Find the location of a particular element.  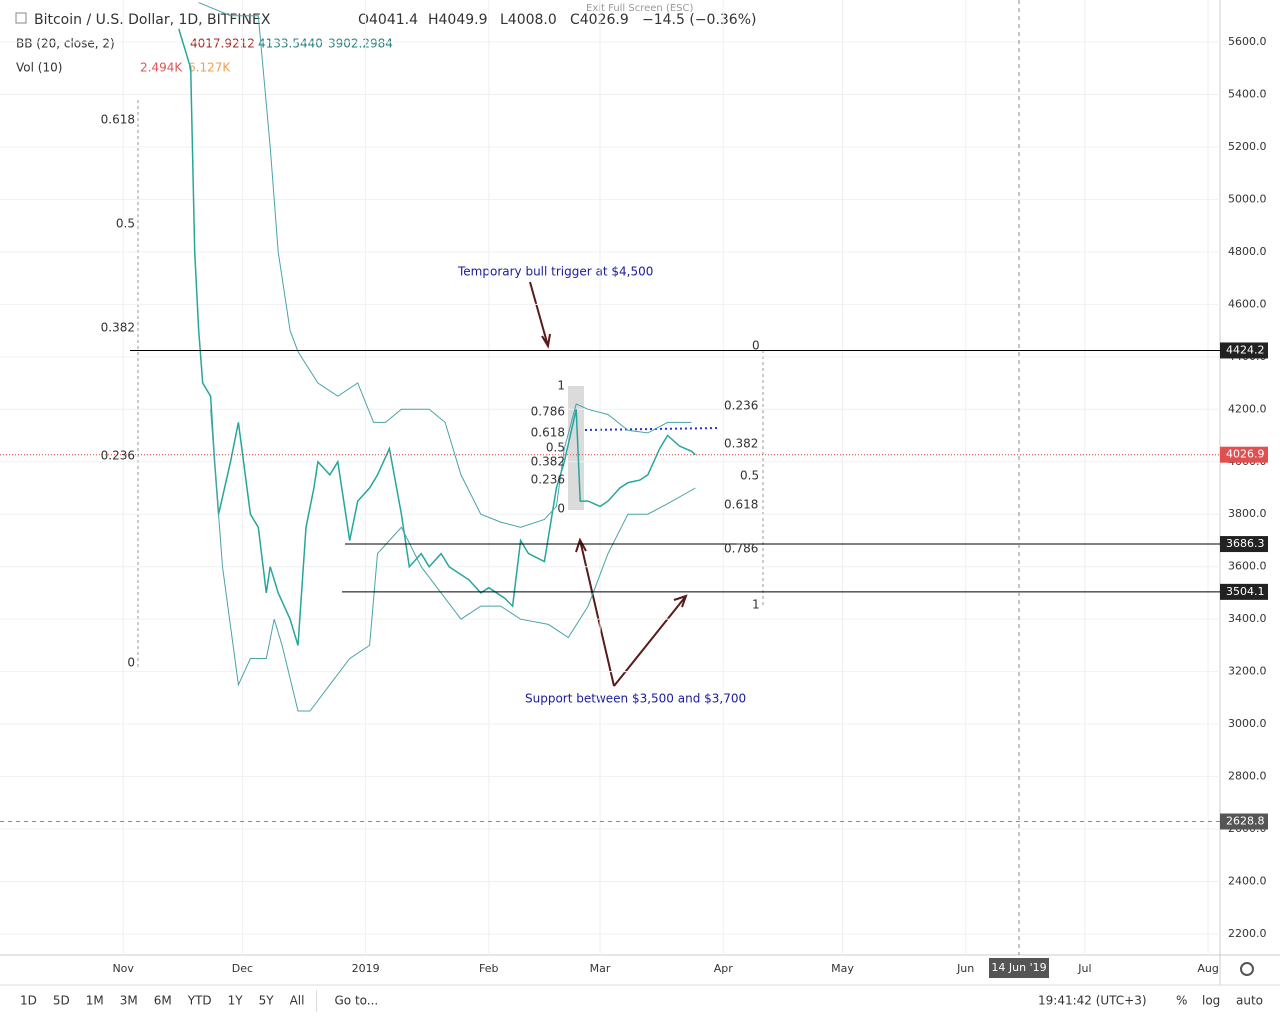

y-tick-label: 5400.0 is located at coordinates (1247, 93).